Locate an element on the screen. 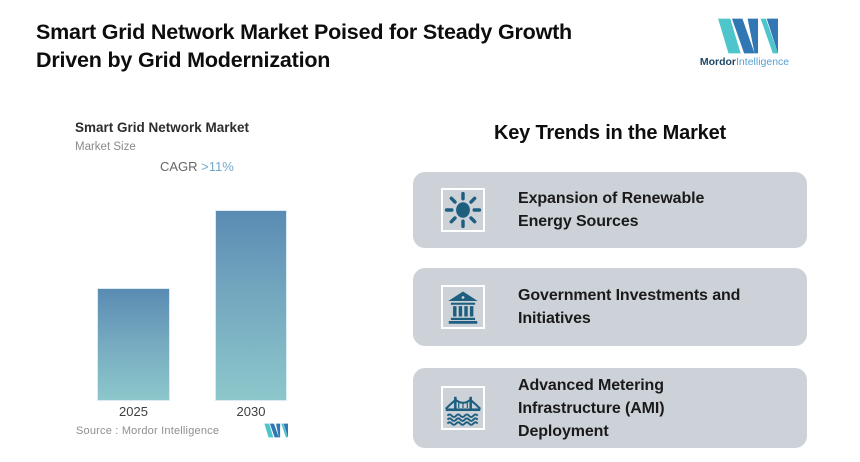  bar-2030 is located at coordinates (251, 305).